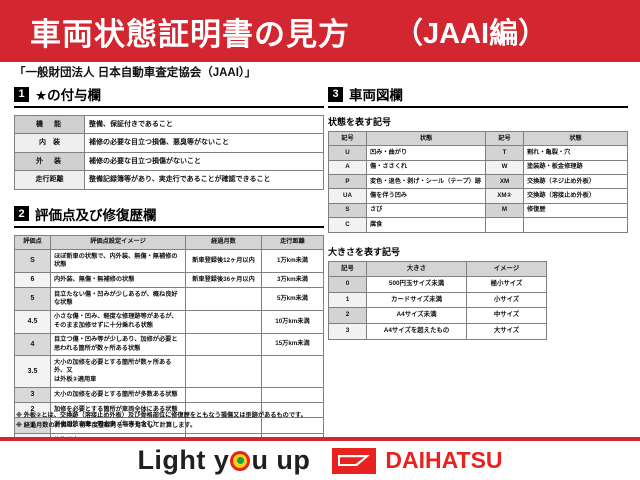 The width and height of the screenshot is (640, 480). What do you see at coordinates (347, 316) in the screenshot?
I see `size-symbol-cell: 2` at bounding box center [347, 316].